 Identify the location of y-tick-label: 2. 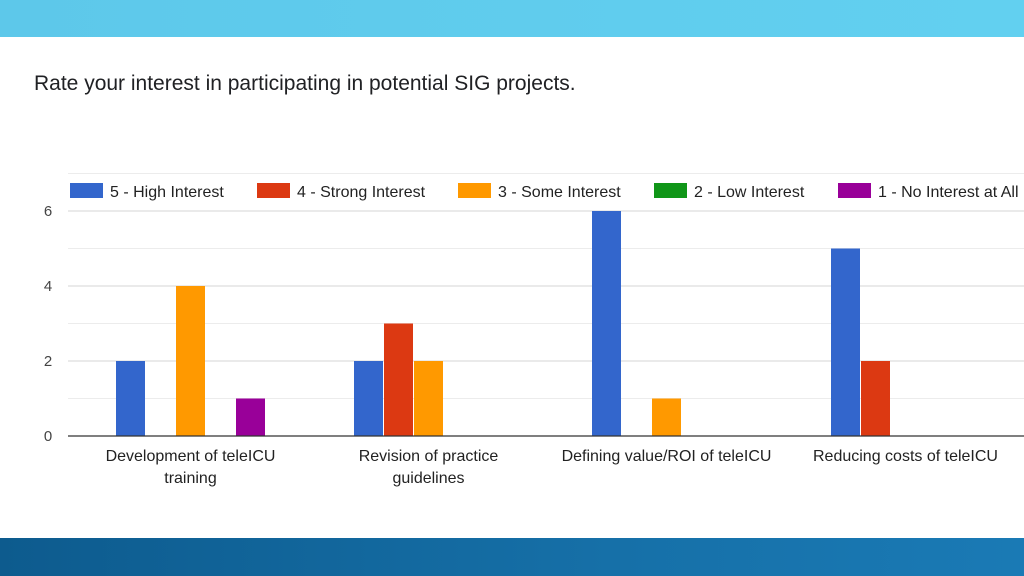
(48, 361).